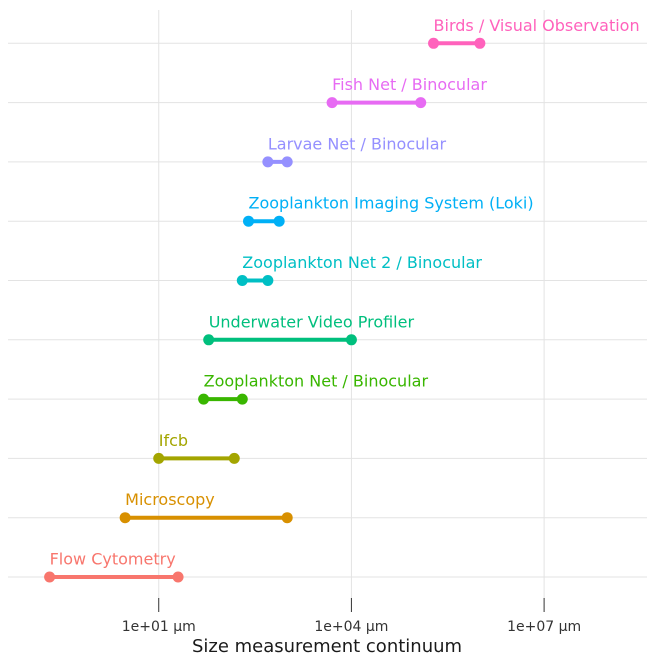 Image resolution: width=649 pixels, height=658 pixels. Describe the element at coordinates (351, 627) in the screenshot. I see `x-tick-label: 1e+04 µm` at that location.